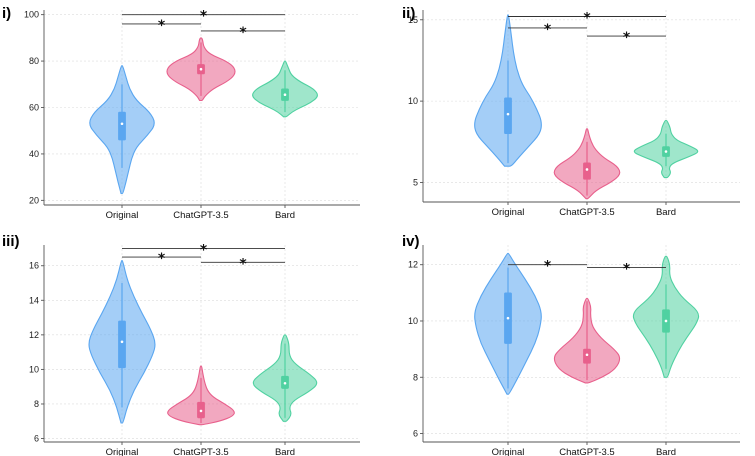  Describe the element at coordinates (6, 13) in the screenshot. I see `panel-label: i)` at that location.